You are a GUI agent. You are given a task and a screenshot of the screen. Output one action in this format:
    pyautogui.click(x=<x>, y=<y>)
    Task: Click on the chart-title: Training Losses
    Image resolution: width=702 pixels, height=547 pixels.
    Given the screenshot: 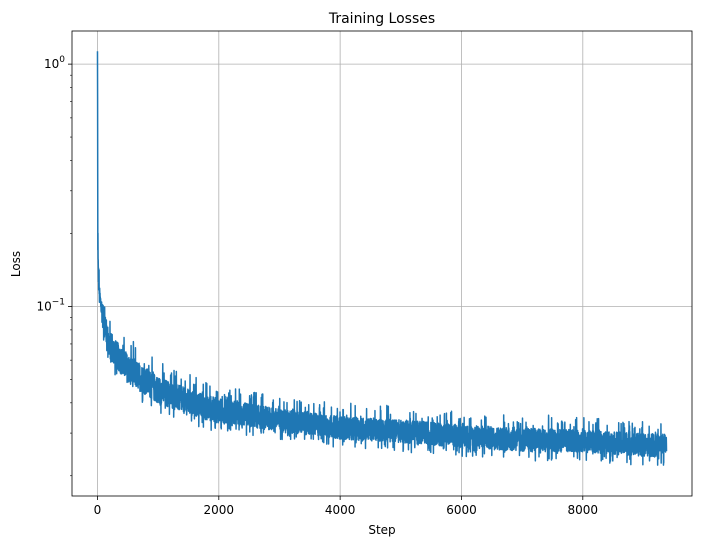 What is the action you would take?
    pyautogui.click(x=381, y=19)
    